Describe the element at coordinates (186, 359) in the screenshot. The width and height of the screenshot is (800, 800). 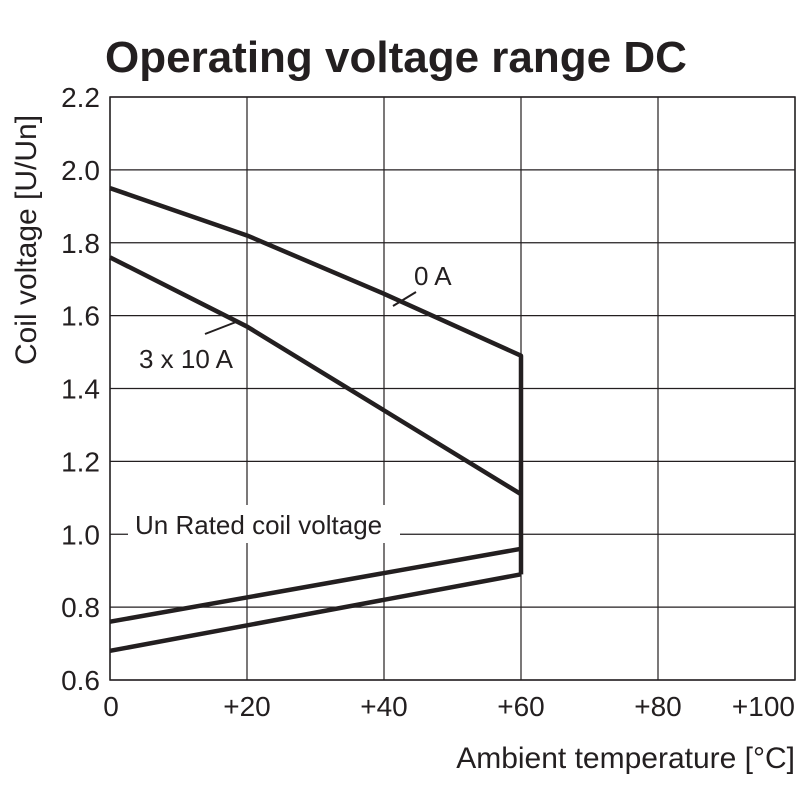
I see `annotation-3x10a: 3 x 10 A` at that location.